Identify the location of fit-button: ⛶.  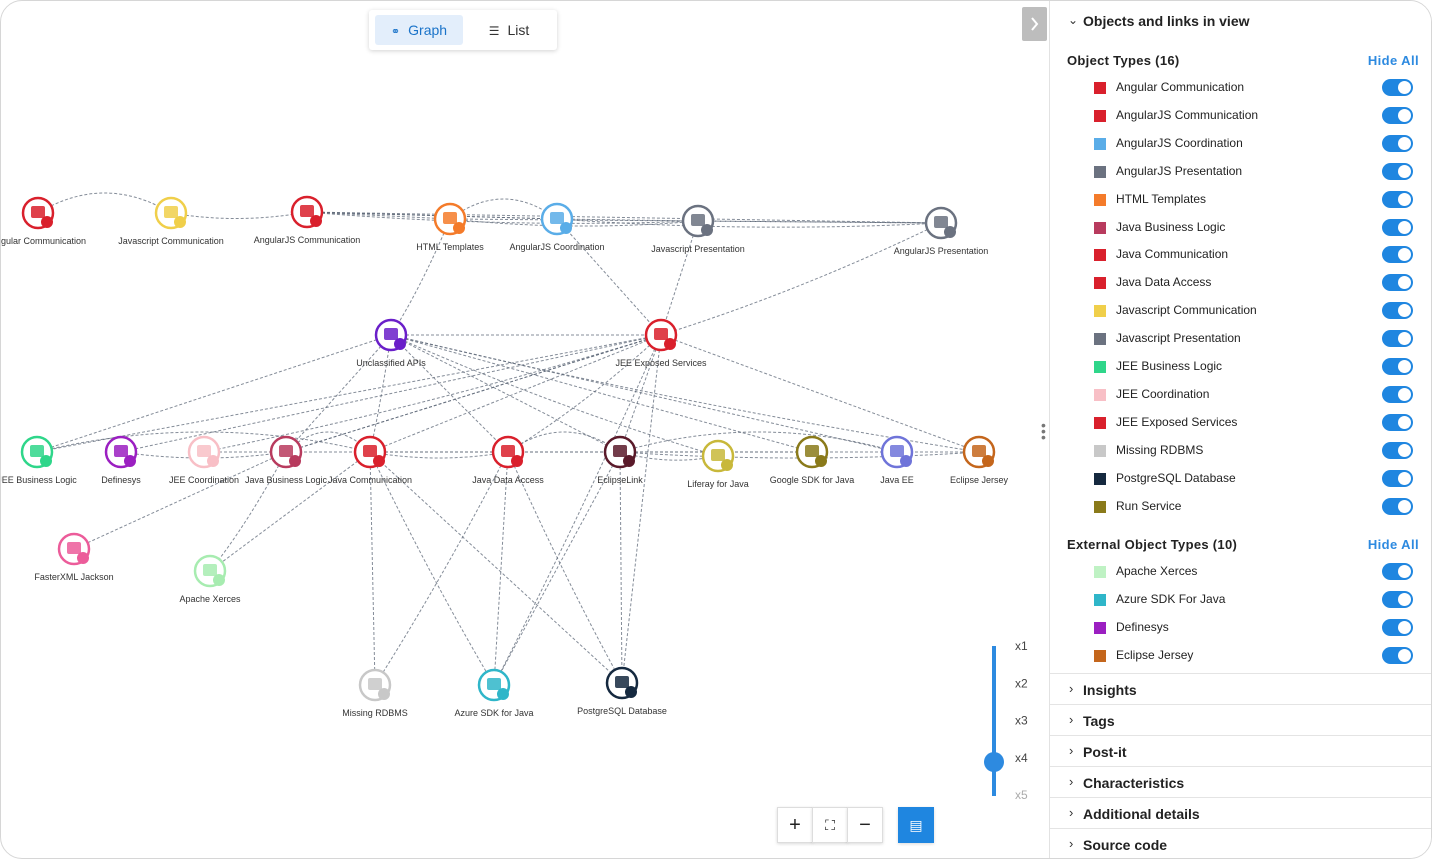
(830, 825).